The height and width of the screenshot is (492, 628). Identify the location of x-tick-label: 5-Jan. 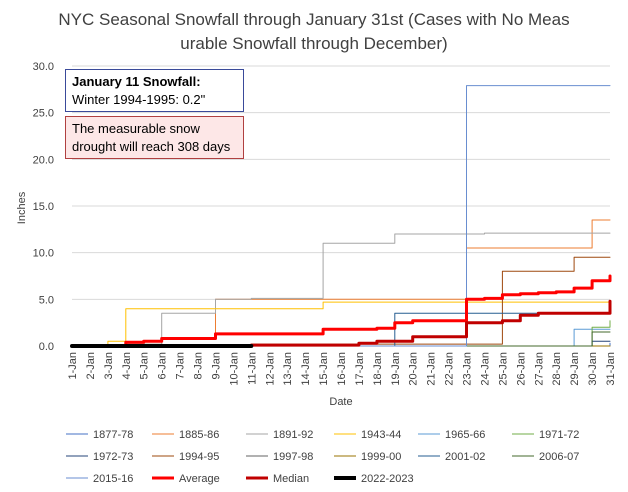
(145, 366).